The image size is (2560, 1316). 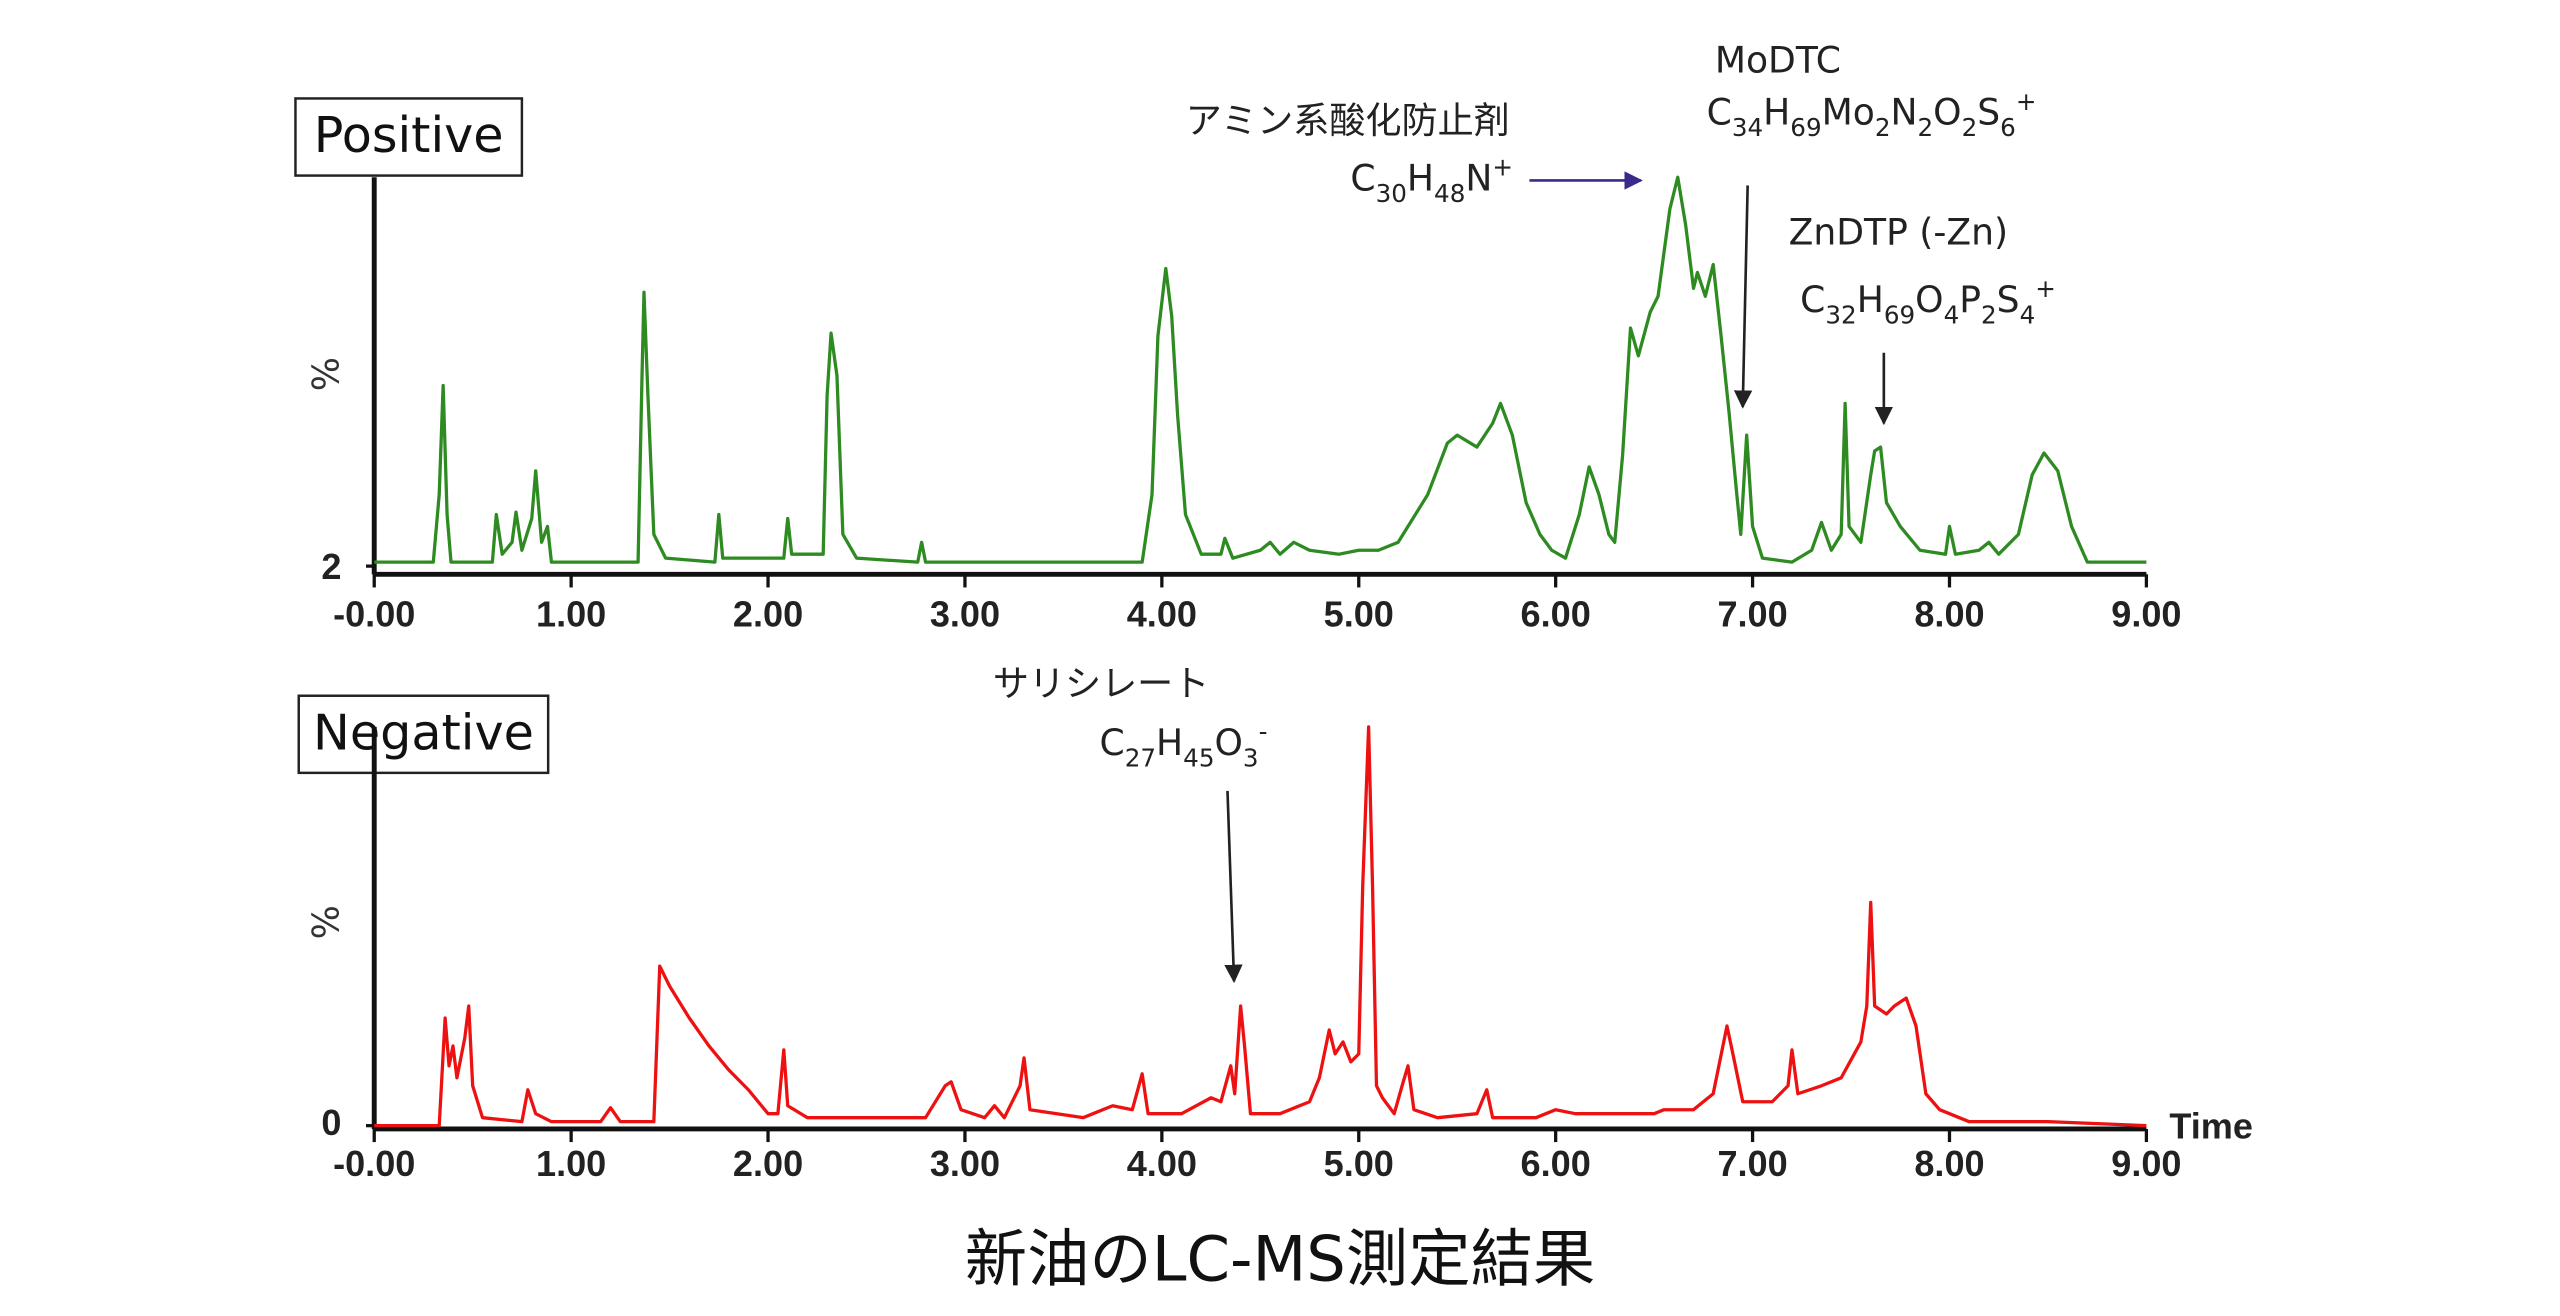 What do you see at coordinates (1778, 60) in the screenshot?
I see `annotation-label: MoDTC` at bounding box center [1778, 60].